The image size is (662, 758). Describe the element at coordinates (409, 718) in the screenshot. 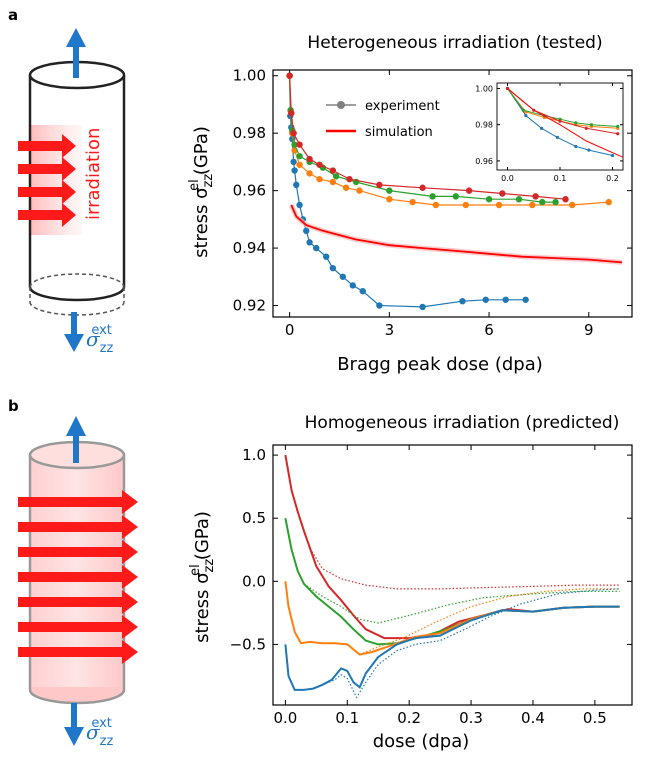

I see `chart-b-xtick-label: 0.2` at that location.